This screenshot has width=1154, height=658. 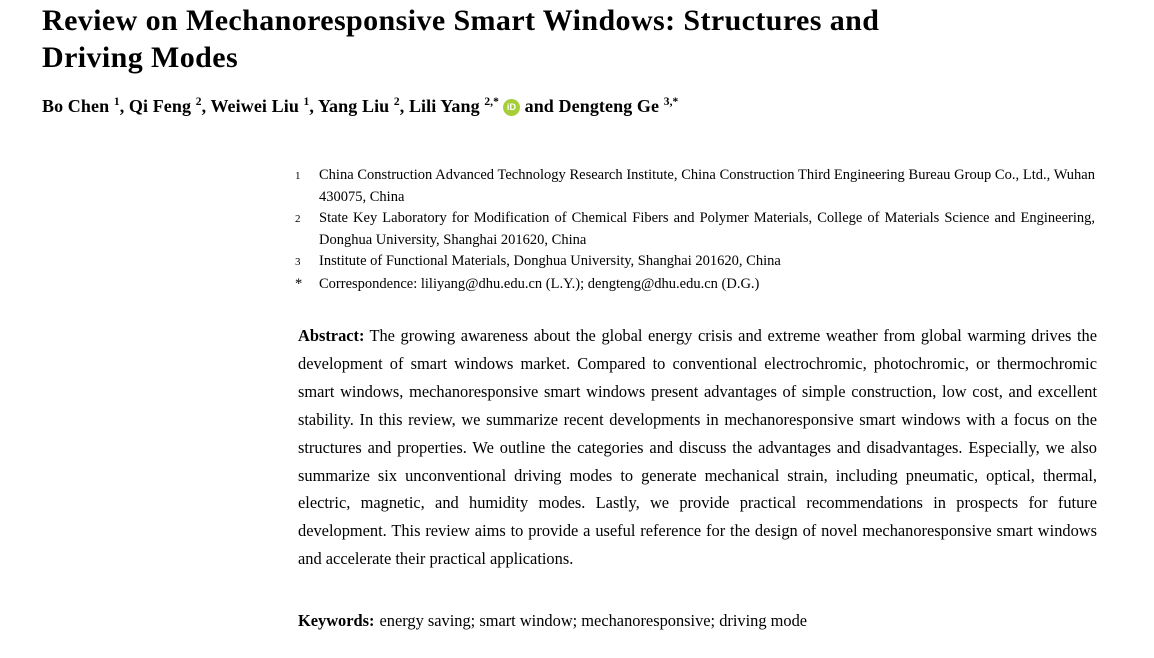 What do you see at coordinates (355, 106) in the screenshot?
I see `author-name: Yang Liu` at bounding box center [355, 106].